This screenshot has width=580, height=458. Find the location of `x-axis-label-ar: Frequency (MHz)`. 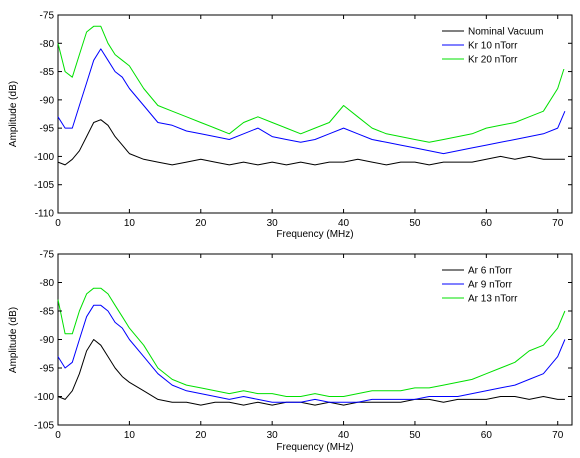

x-axis-label-ar: Frequency (MHz) is located at coordinates (314, 447).